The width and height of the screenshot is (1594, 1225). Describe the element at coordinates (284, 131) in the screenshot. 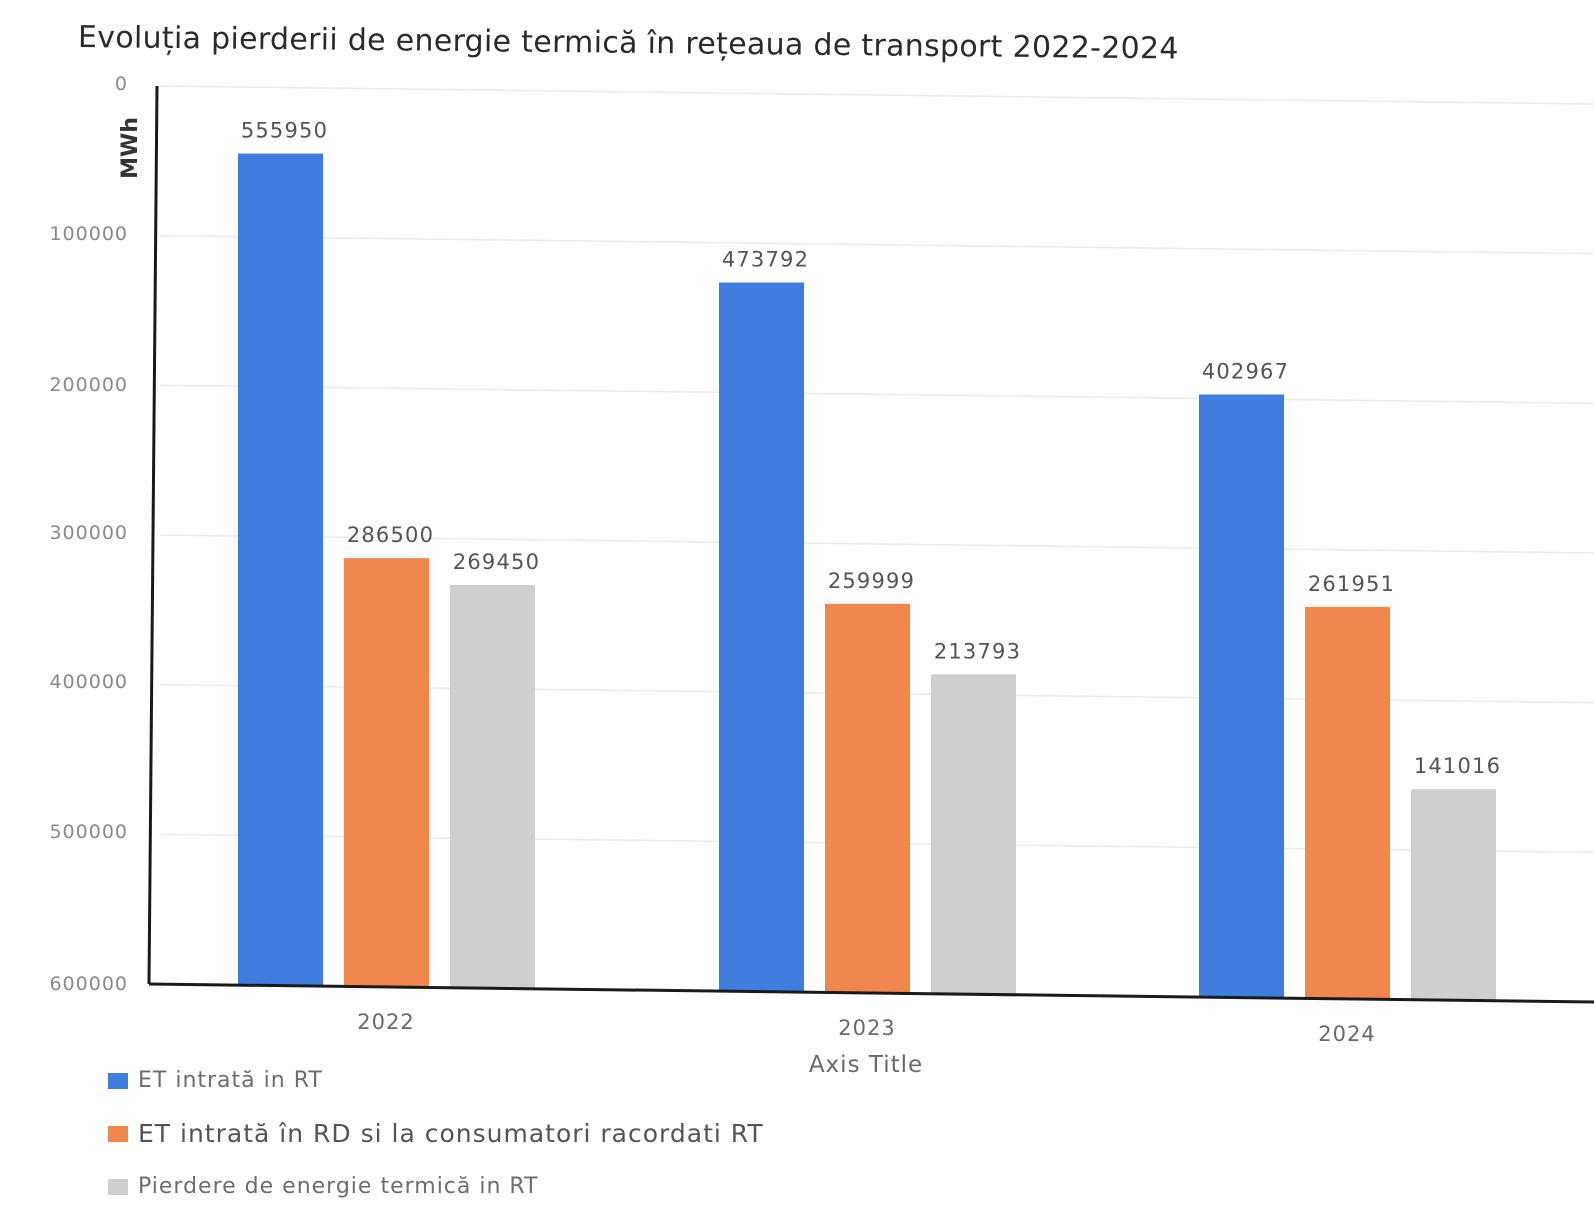

I see `data-label: 555950` at that location.